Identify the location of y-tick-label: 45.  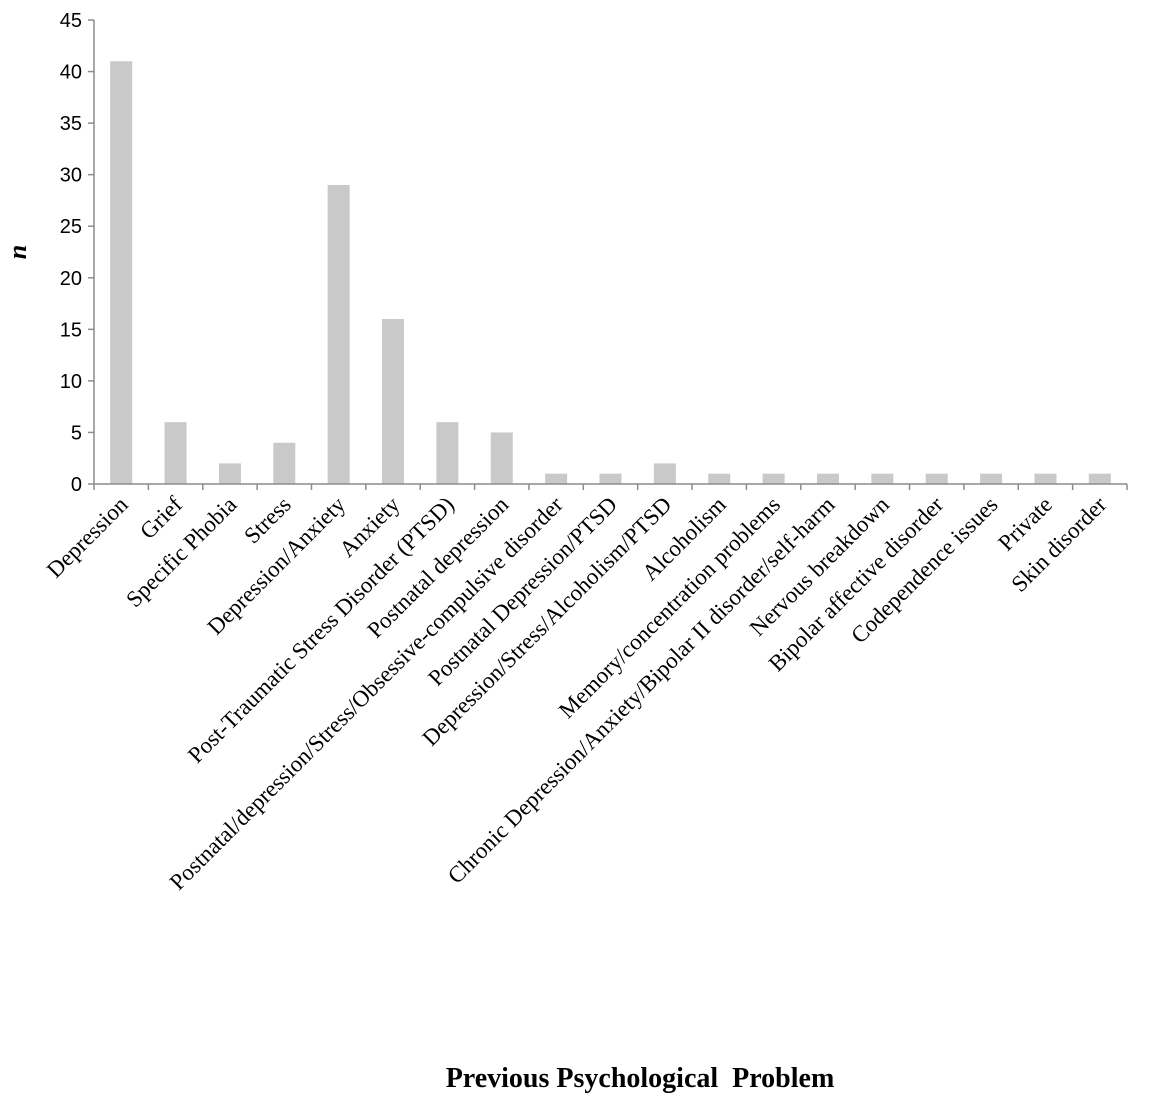
(71, 21).